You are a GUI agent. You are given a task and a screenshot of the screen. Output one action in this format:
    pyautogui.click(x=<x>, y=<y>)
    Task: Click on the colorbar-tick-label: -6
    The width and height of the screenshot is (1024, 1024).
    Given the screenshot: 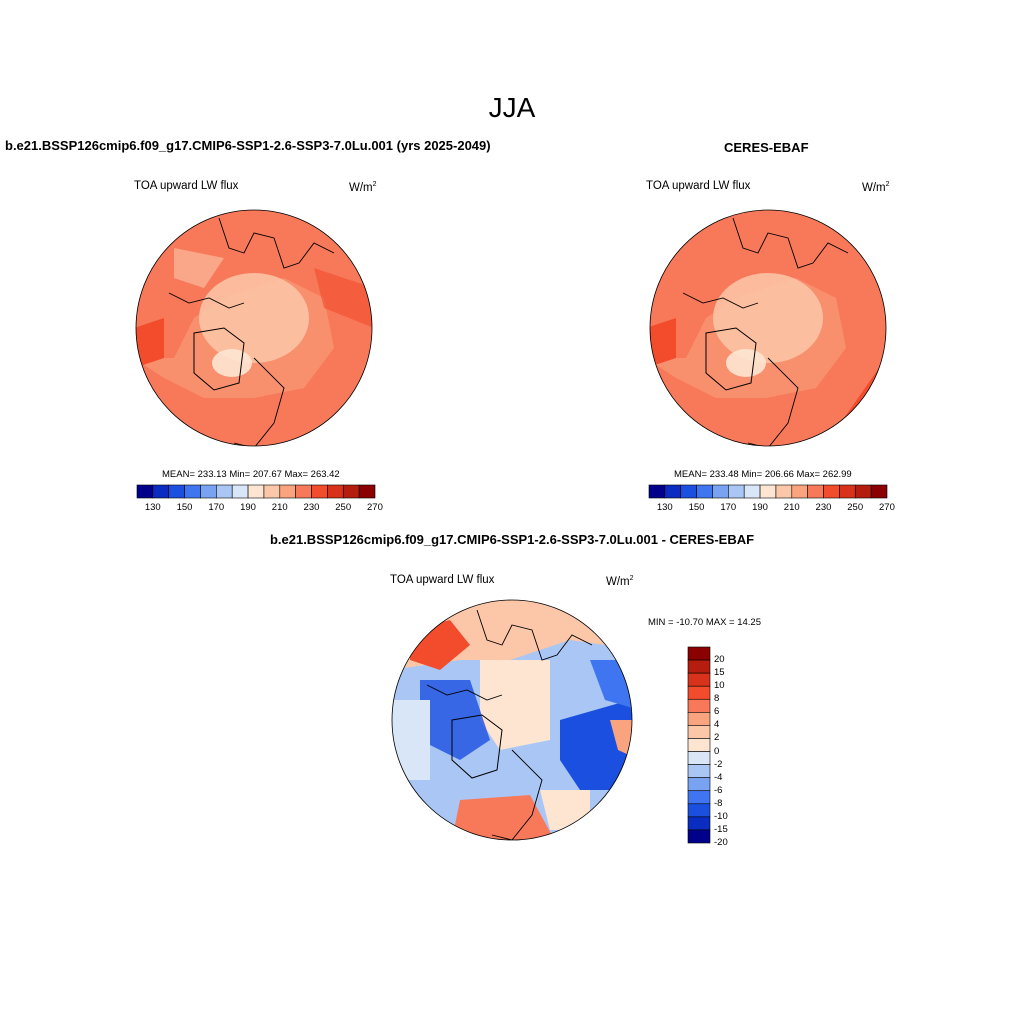 What is the action you would take?
    pyautogui.click(x=718, y=790)
    